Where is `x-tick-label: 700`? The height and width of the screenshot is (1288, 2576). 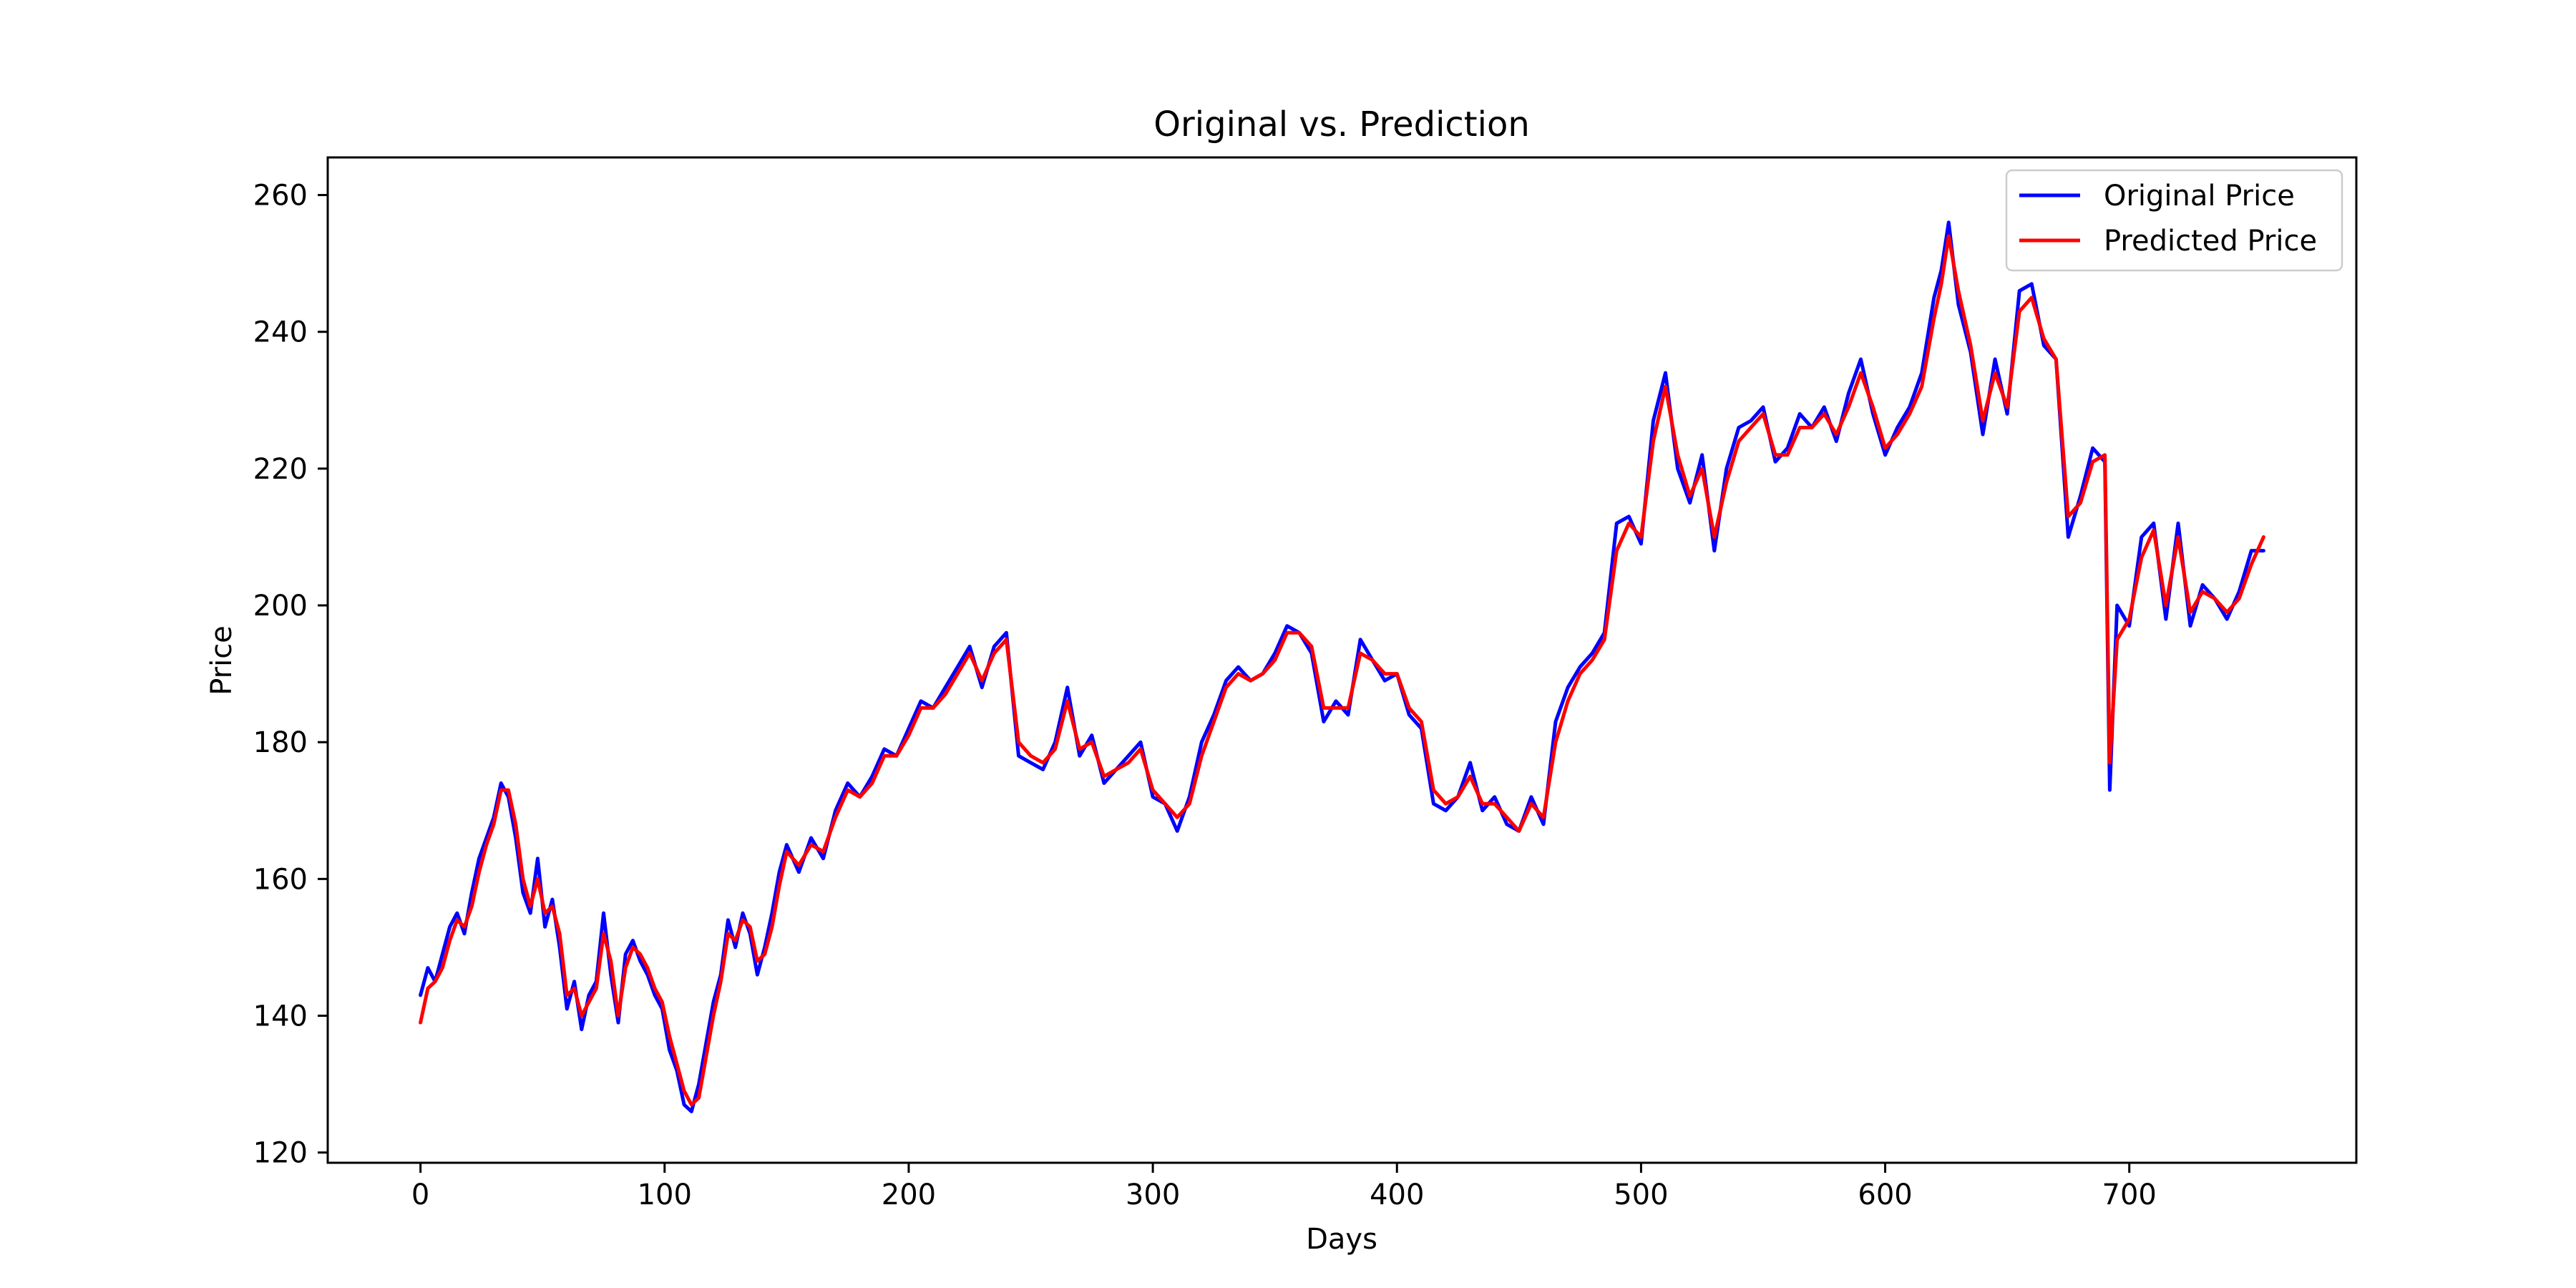 x-tick-label: 700 is located at coordinates (2129, 1195).